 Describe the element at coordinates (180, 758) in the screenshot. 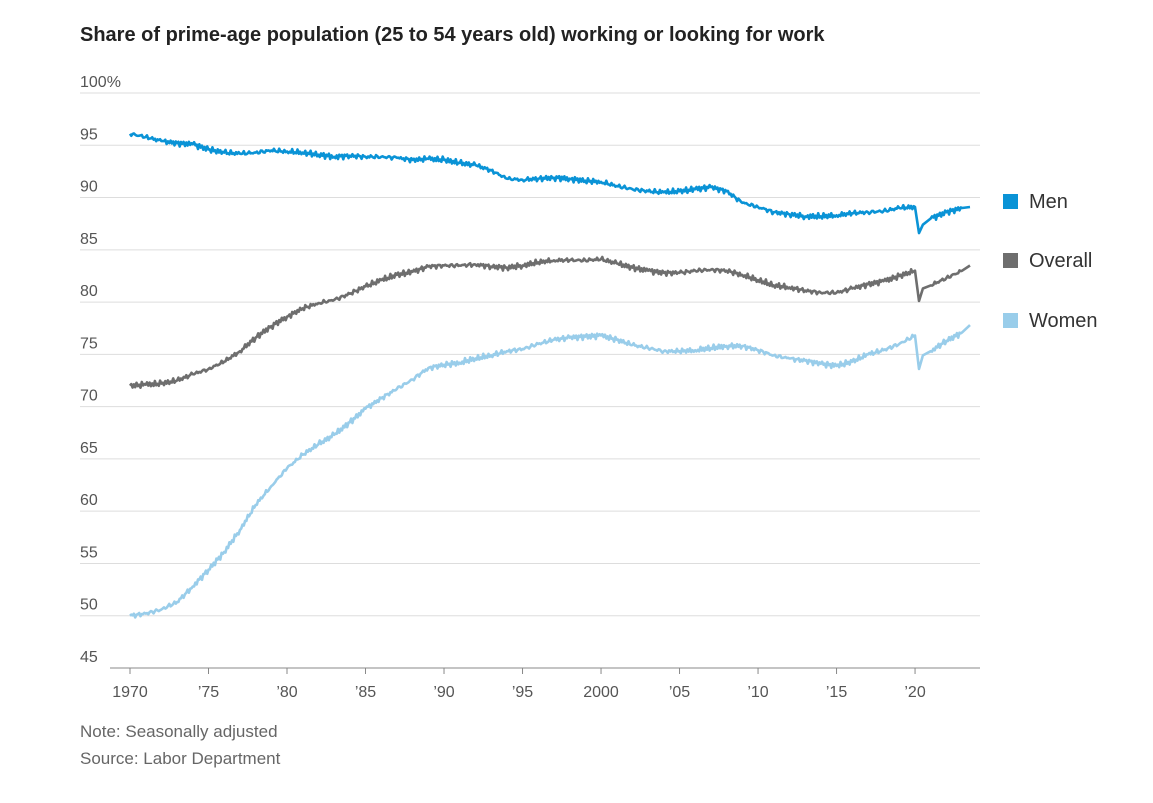

I see `chart-source: Source: Labor Department` at that location.